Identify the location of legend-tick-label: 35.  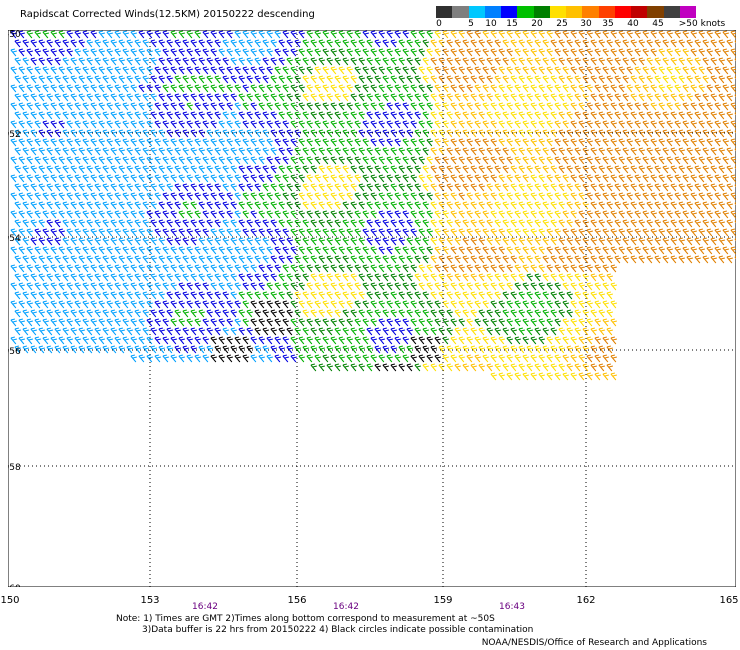
(608, 24).